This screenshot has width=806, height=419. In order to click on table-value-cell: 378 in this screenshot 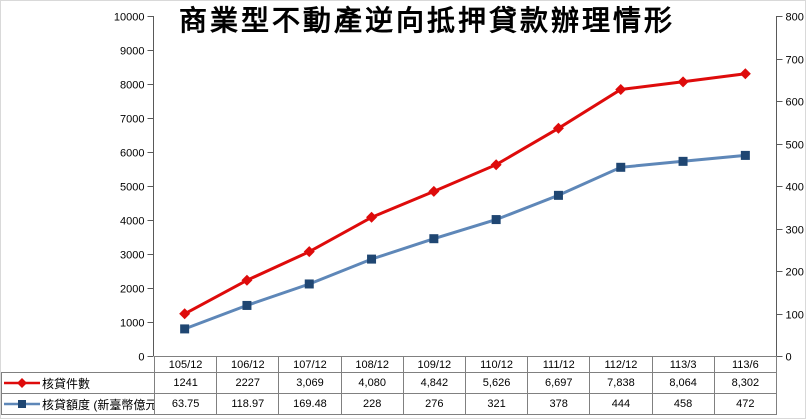, I will do `click(559, 404)`.